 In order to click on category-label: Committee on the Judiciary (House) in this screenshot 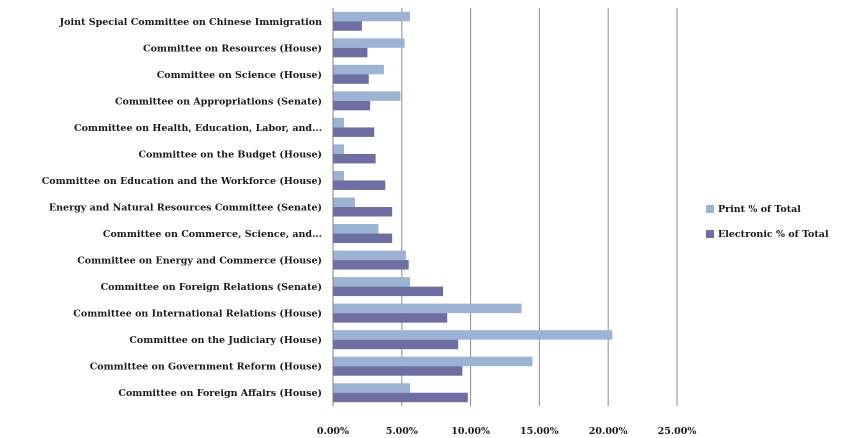, I will do `click(225, 340)`.